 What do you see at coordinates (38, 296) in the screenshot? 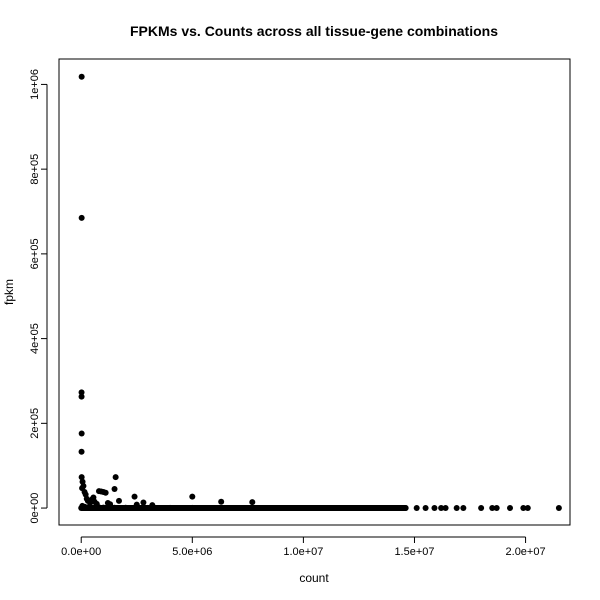
I see `y-axis: 0e+00 2e+05 4e+05 6e+05 8e+05 1e+06` at bounding box center [38, 296].